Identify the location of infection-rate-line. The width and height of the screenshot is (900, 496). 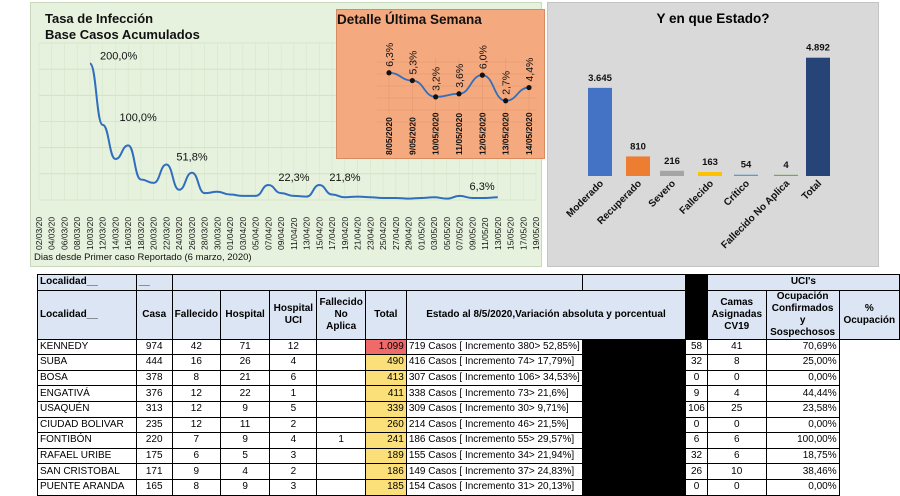
(293, 131).